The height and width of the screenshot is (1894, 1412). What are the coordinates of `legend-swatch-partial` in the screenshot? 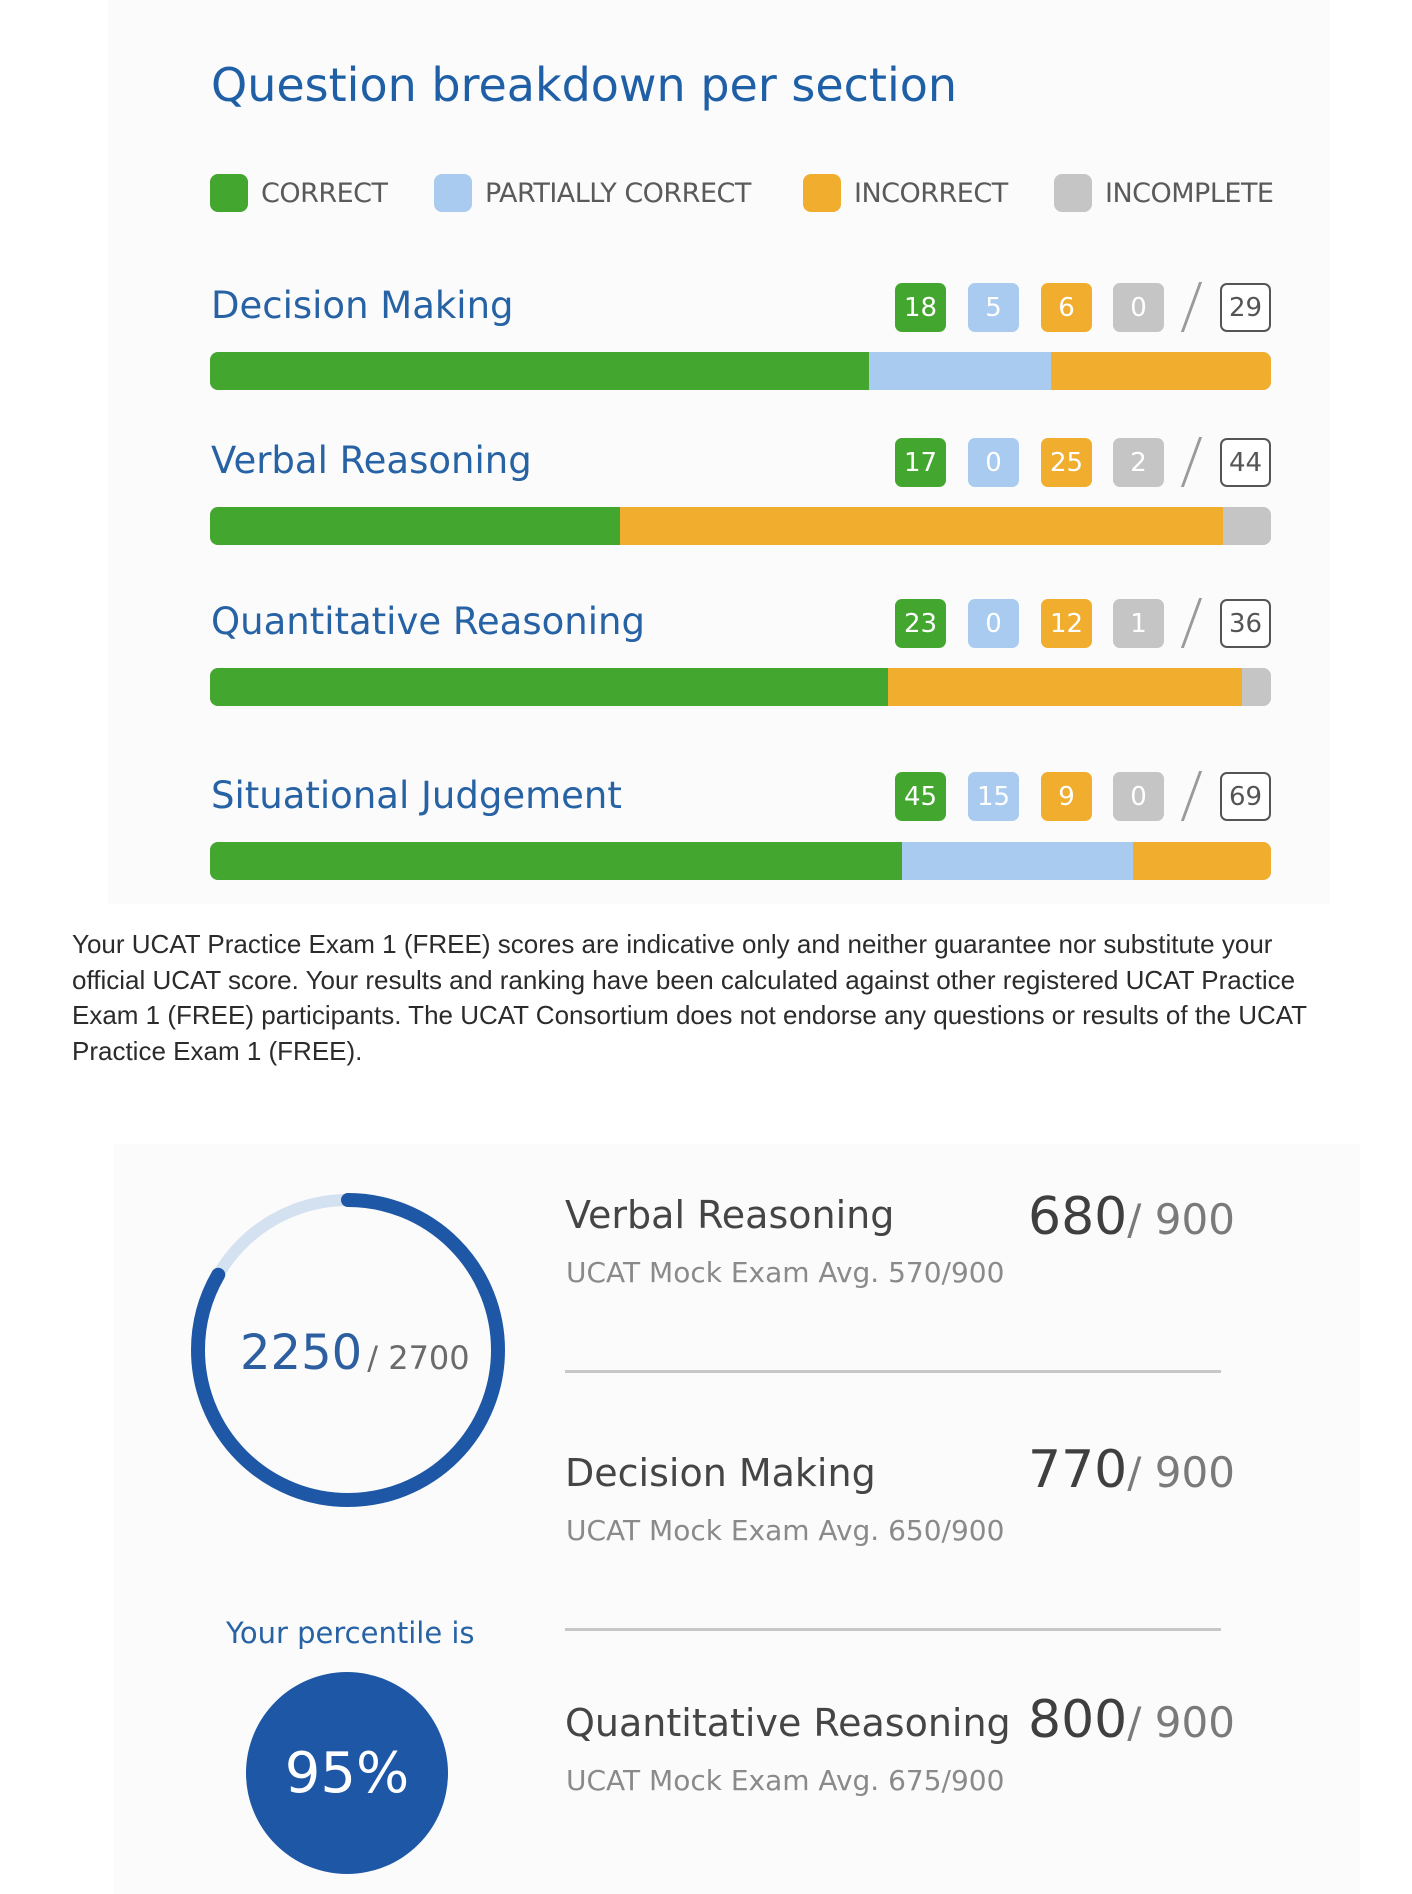 It's located at (453, 193).